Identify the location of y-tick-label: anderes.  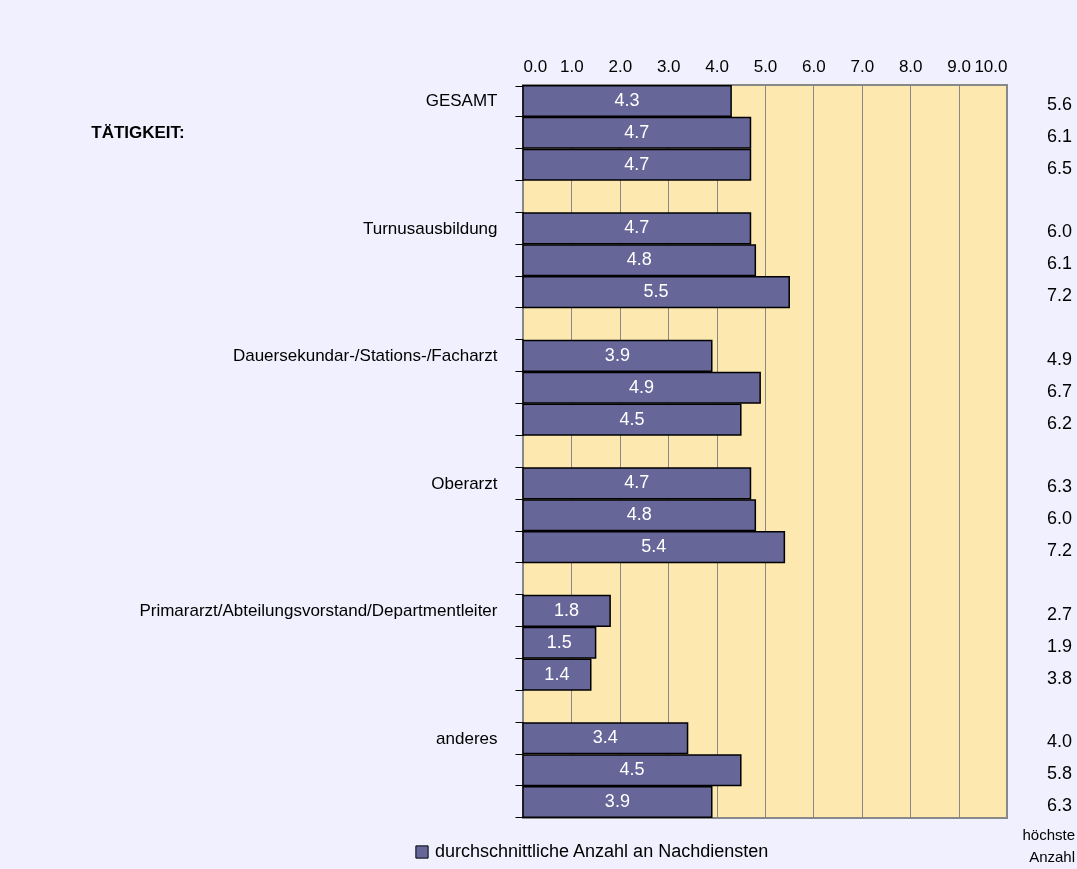
(467, 738).